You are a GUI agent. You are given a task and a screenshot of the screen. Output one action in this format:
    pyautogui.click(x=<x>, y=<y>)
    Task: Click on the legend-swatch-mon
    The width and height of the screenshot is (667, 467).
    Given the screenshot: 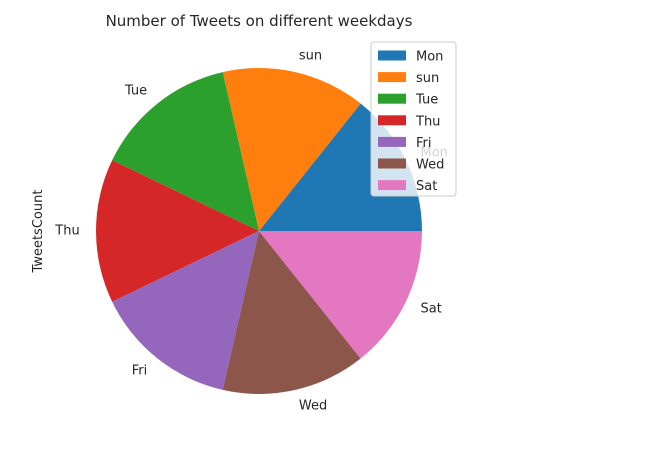 What is the action you would take?
    pyautogui.click(x=392, y=55)
    